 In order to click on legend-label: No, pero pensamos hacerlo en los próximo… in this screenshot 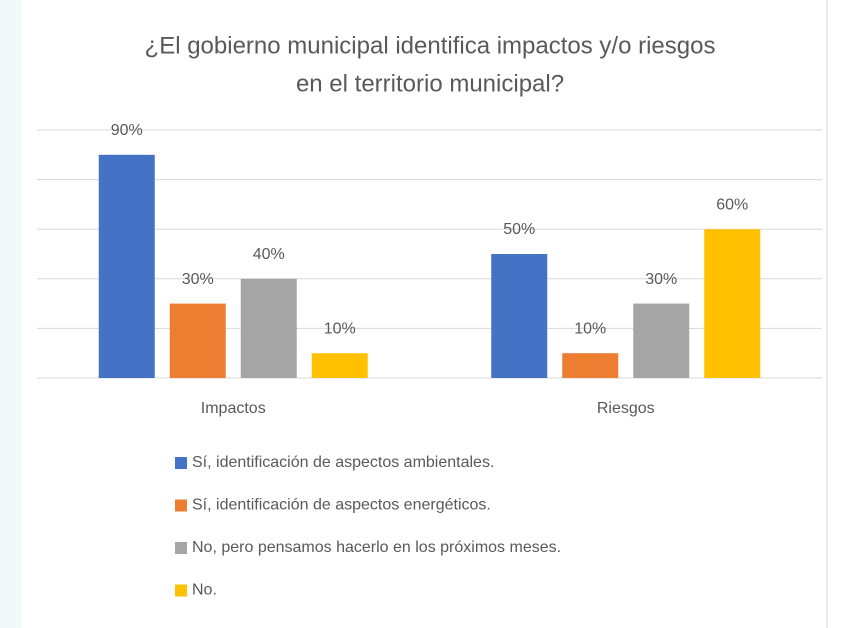, I will do `click(376, 547)`.